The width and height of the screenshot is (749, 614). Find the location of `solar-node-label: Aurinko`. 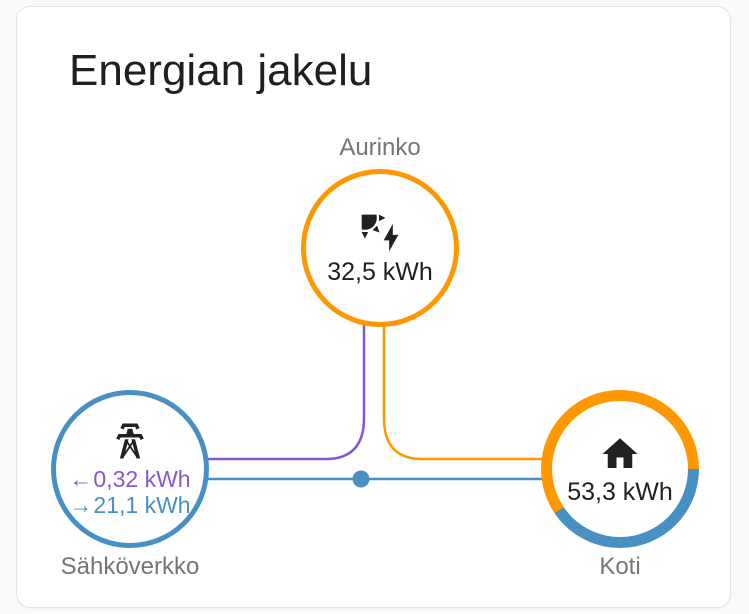

solar-node-label: Aurinko is located at coordinates (380, 147).